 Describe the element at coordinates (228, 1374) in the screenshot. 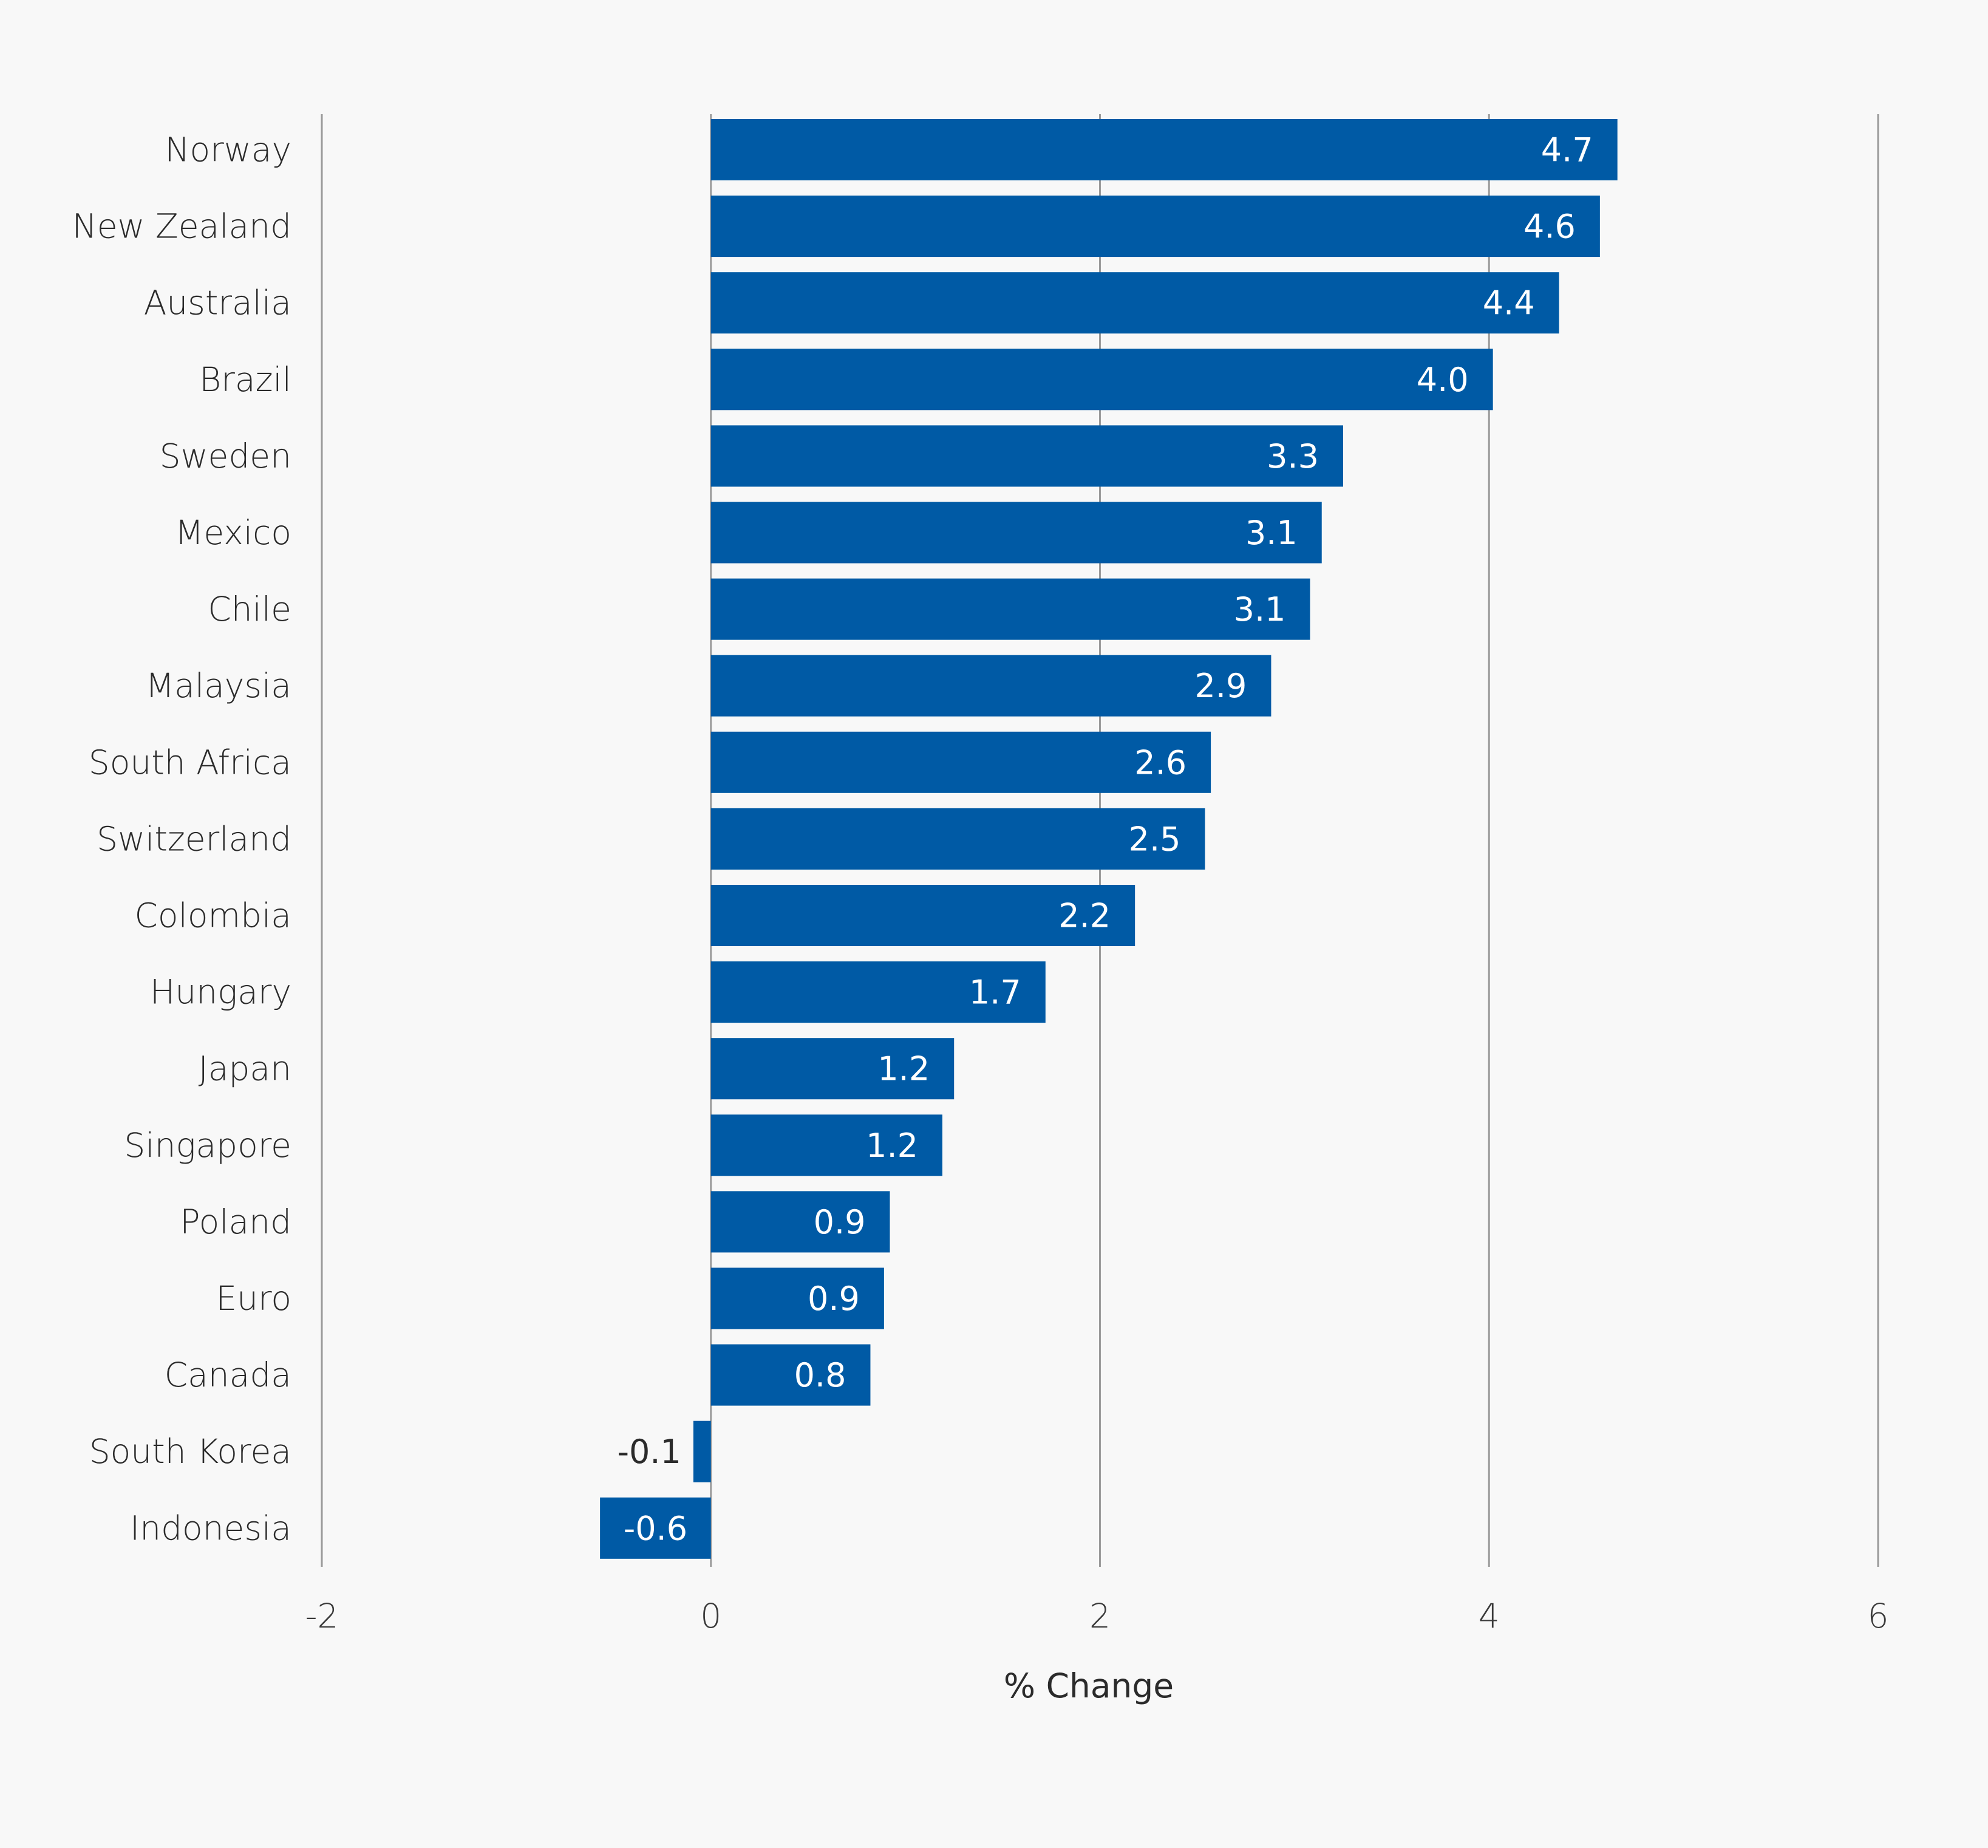

I see `category-label: Canada` at that location.